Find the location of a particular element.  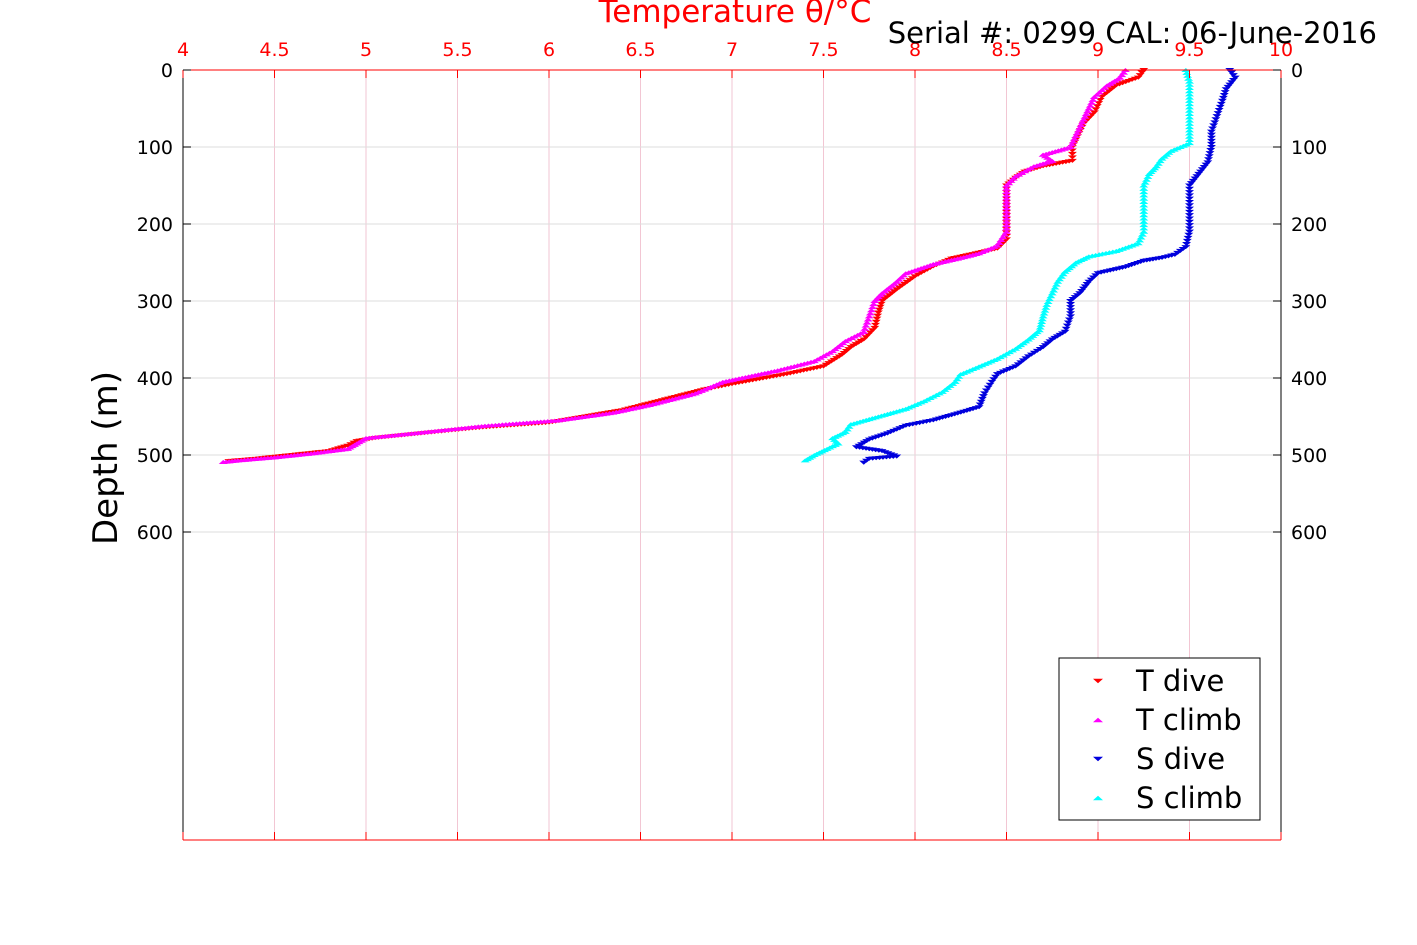

y-tick-label-left: 400 is located at coordinates (155, 379).